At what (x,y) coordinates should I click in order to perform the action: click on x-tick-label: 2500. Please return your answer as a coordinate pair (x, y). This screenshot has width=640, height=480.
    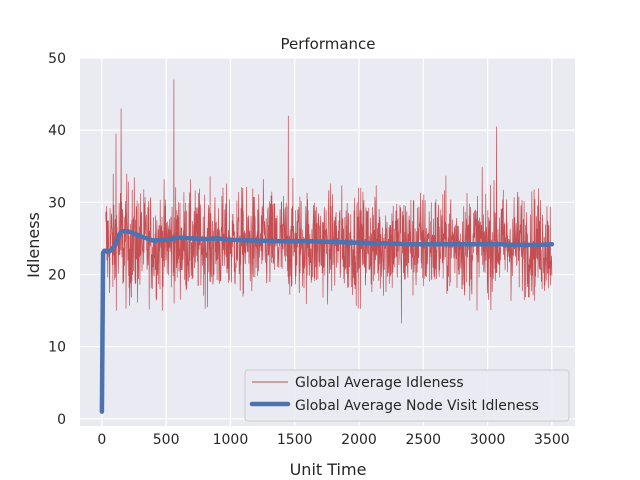
    Looking at the image, I should click on (423, 440).